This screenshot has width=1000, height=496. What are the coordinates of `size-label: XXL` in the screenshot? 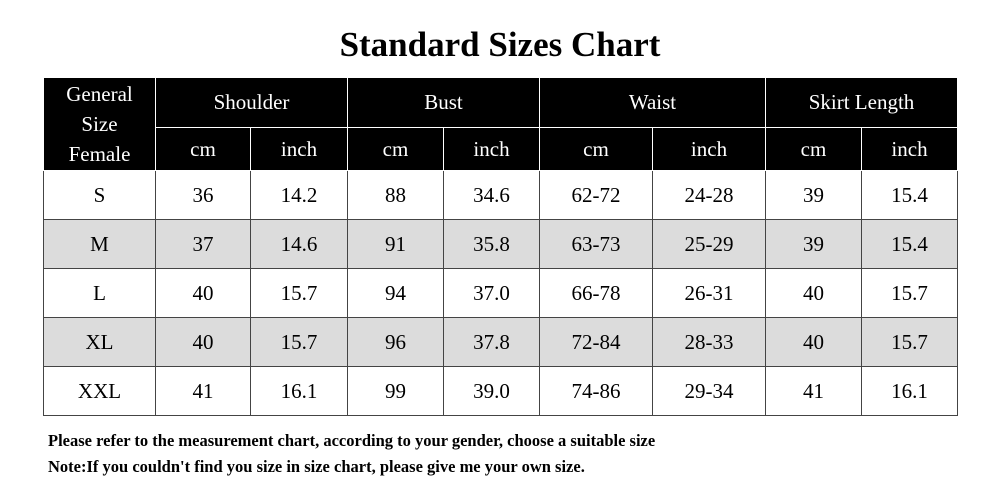 It's located at (99, 391).